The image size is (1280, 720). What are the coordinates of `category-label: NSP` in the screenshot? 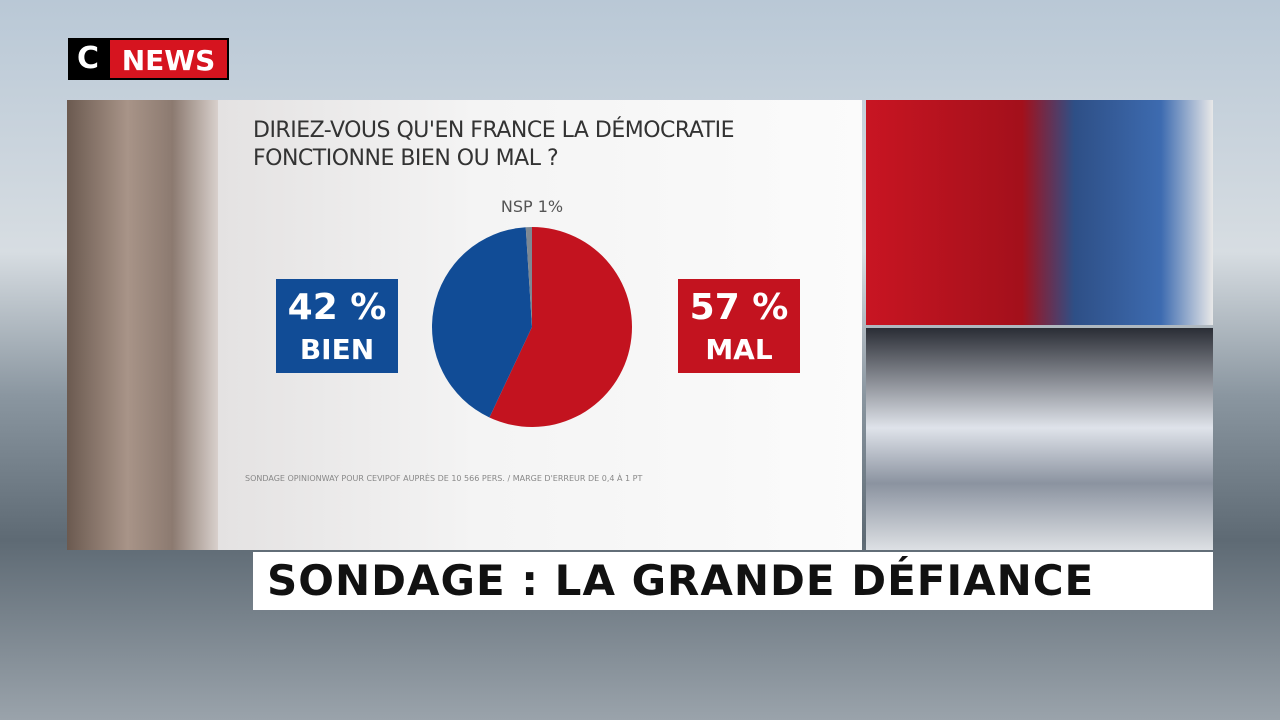 It's located at (516, 206).